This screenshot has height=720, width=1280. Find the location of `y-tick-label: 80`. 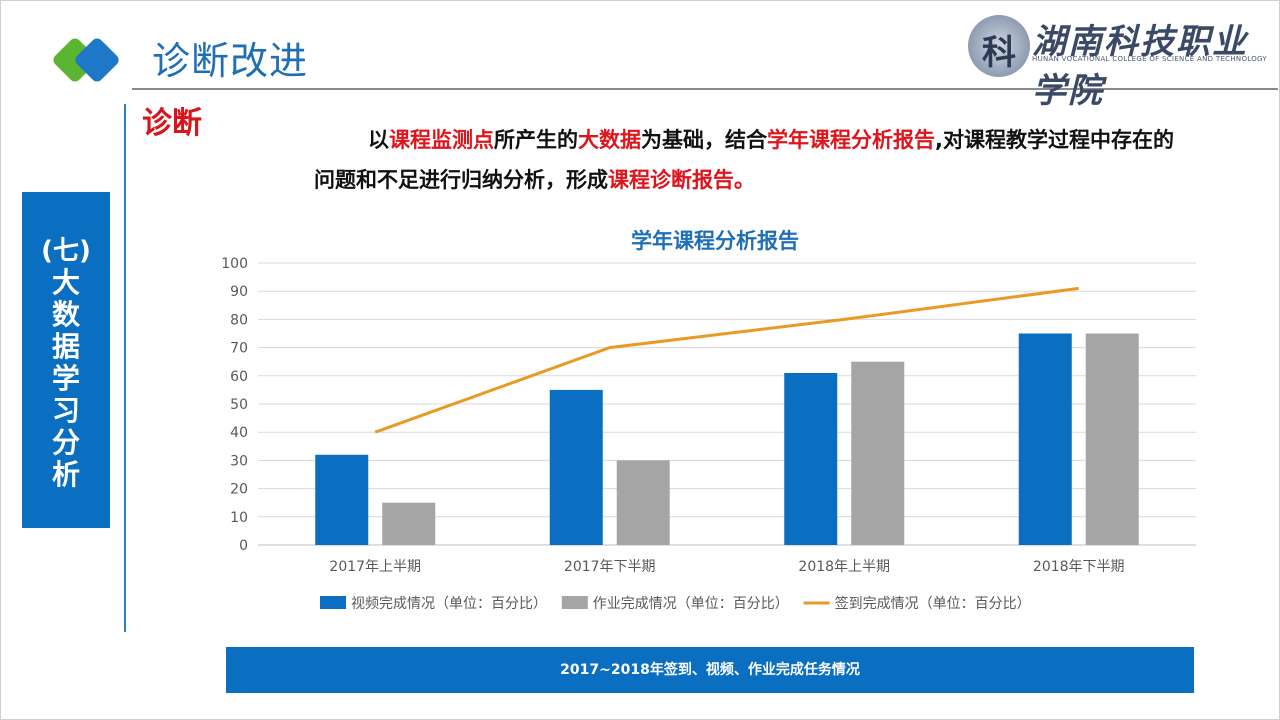

y-tick-label: 80 is located at coordinates (239, 320).